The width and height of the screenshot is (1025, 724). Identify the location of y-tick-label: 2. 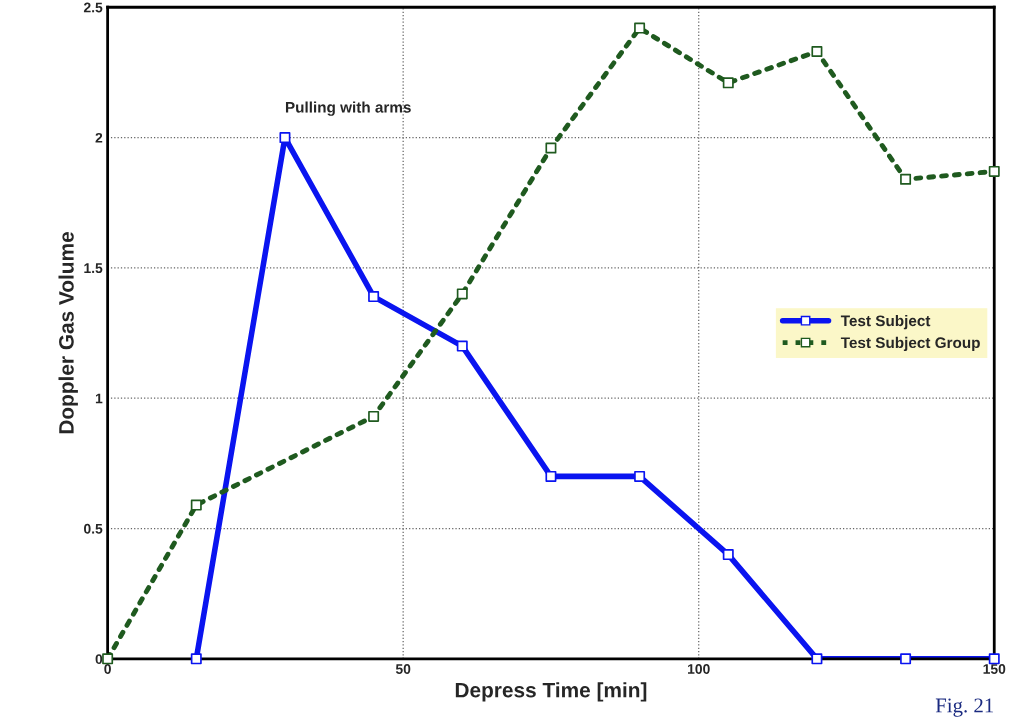
(99, 137).